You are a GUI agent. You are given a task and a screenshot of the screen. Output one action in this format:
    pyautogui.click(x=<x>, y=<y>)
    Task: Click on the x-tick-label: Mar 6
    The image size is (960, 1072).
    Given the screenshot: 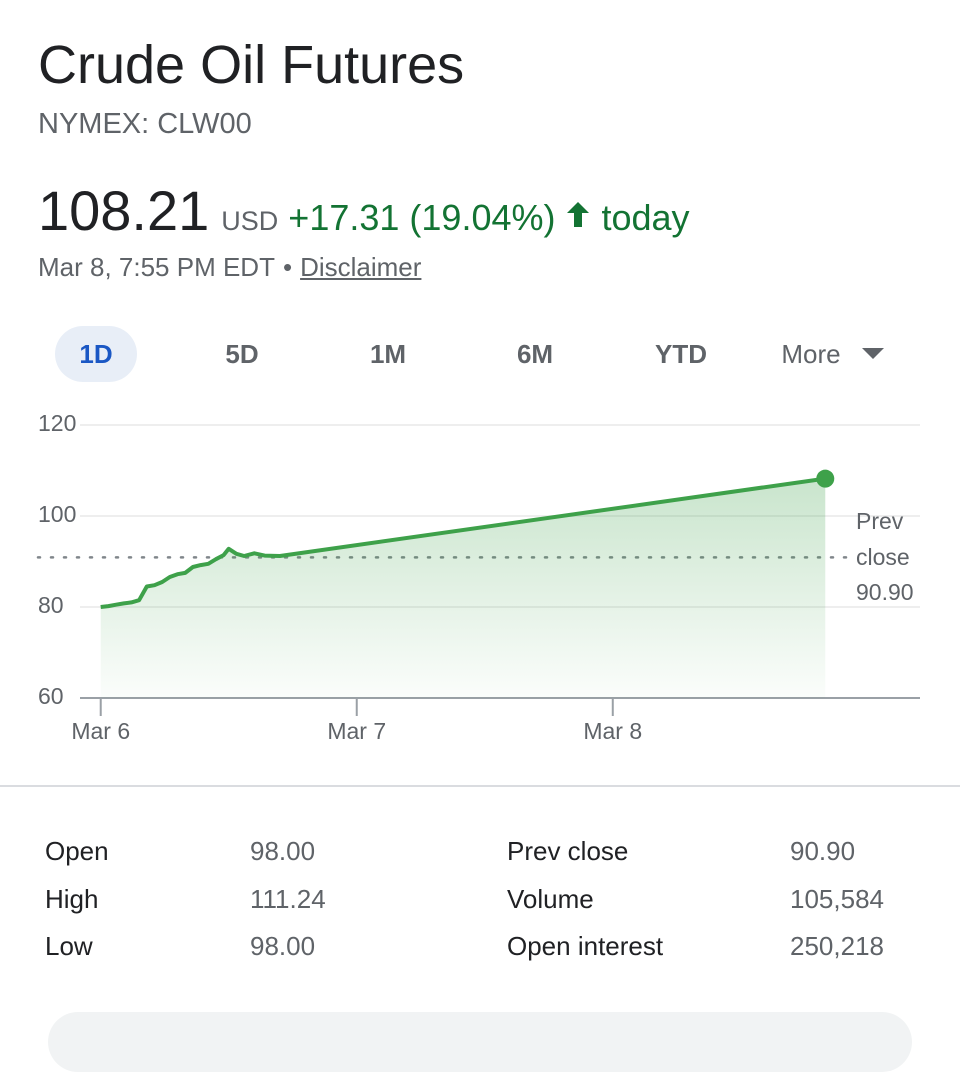 What is the action you would take?
    pyautogui.click(x=100, y=731)
    